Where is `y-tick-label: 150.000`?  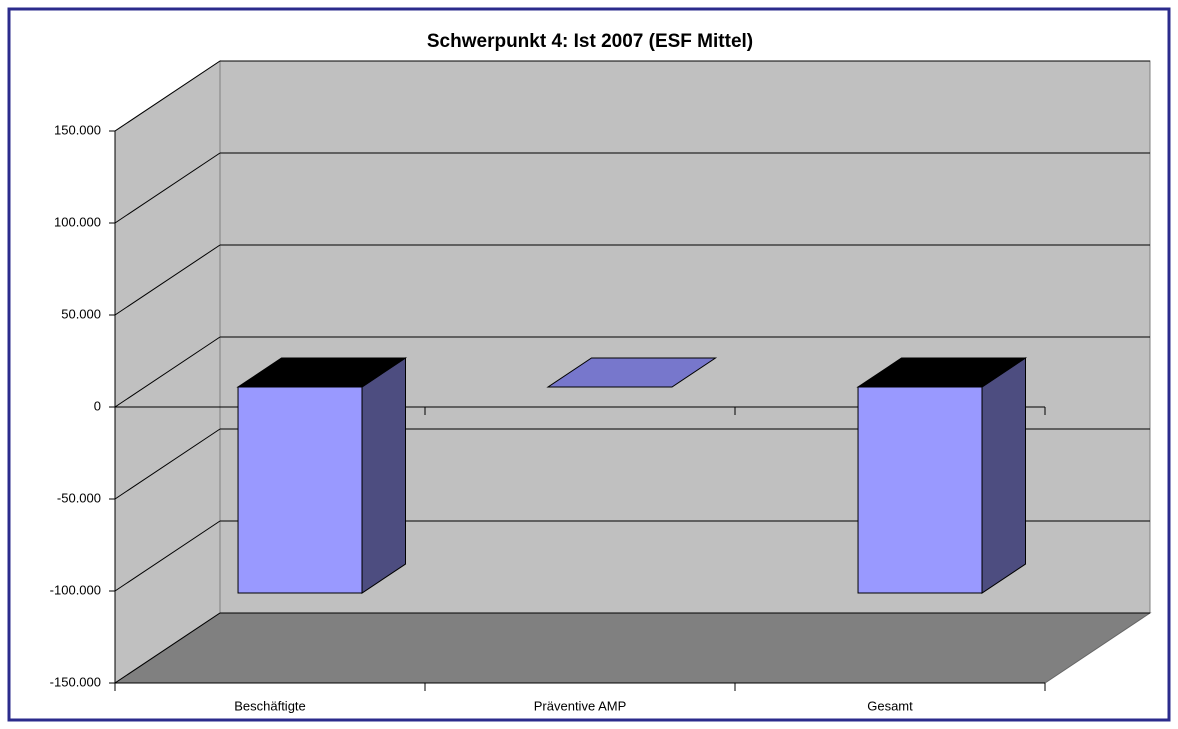
y-tick-label: 150.000 is located at coordinates (77, 129).